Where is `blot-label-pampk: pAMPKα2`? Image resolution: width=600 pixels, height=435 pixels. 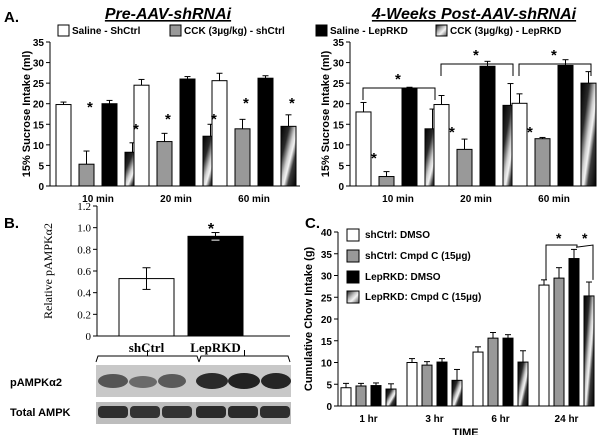
blot-label-pampk: pAMPKα2 is located at coordinates (36, 383).